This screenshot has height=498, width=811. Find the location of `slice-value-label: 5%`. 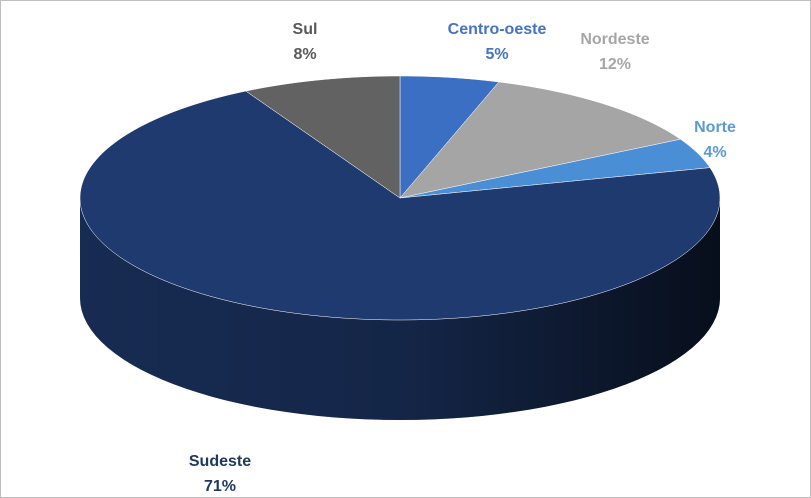

slice-value-label: 5% is located at coordinates (496, 54).